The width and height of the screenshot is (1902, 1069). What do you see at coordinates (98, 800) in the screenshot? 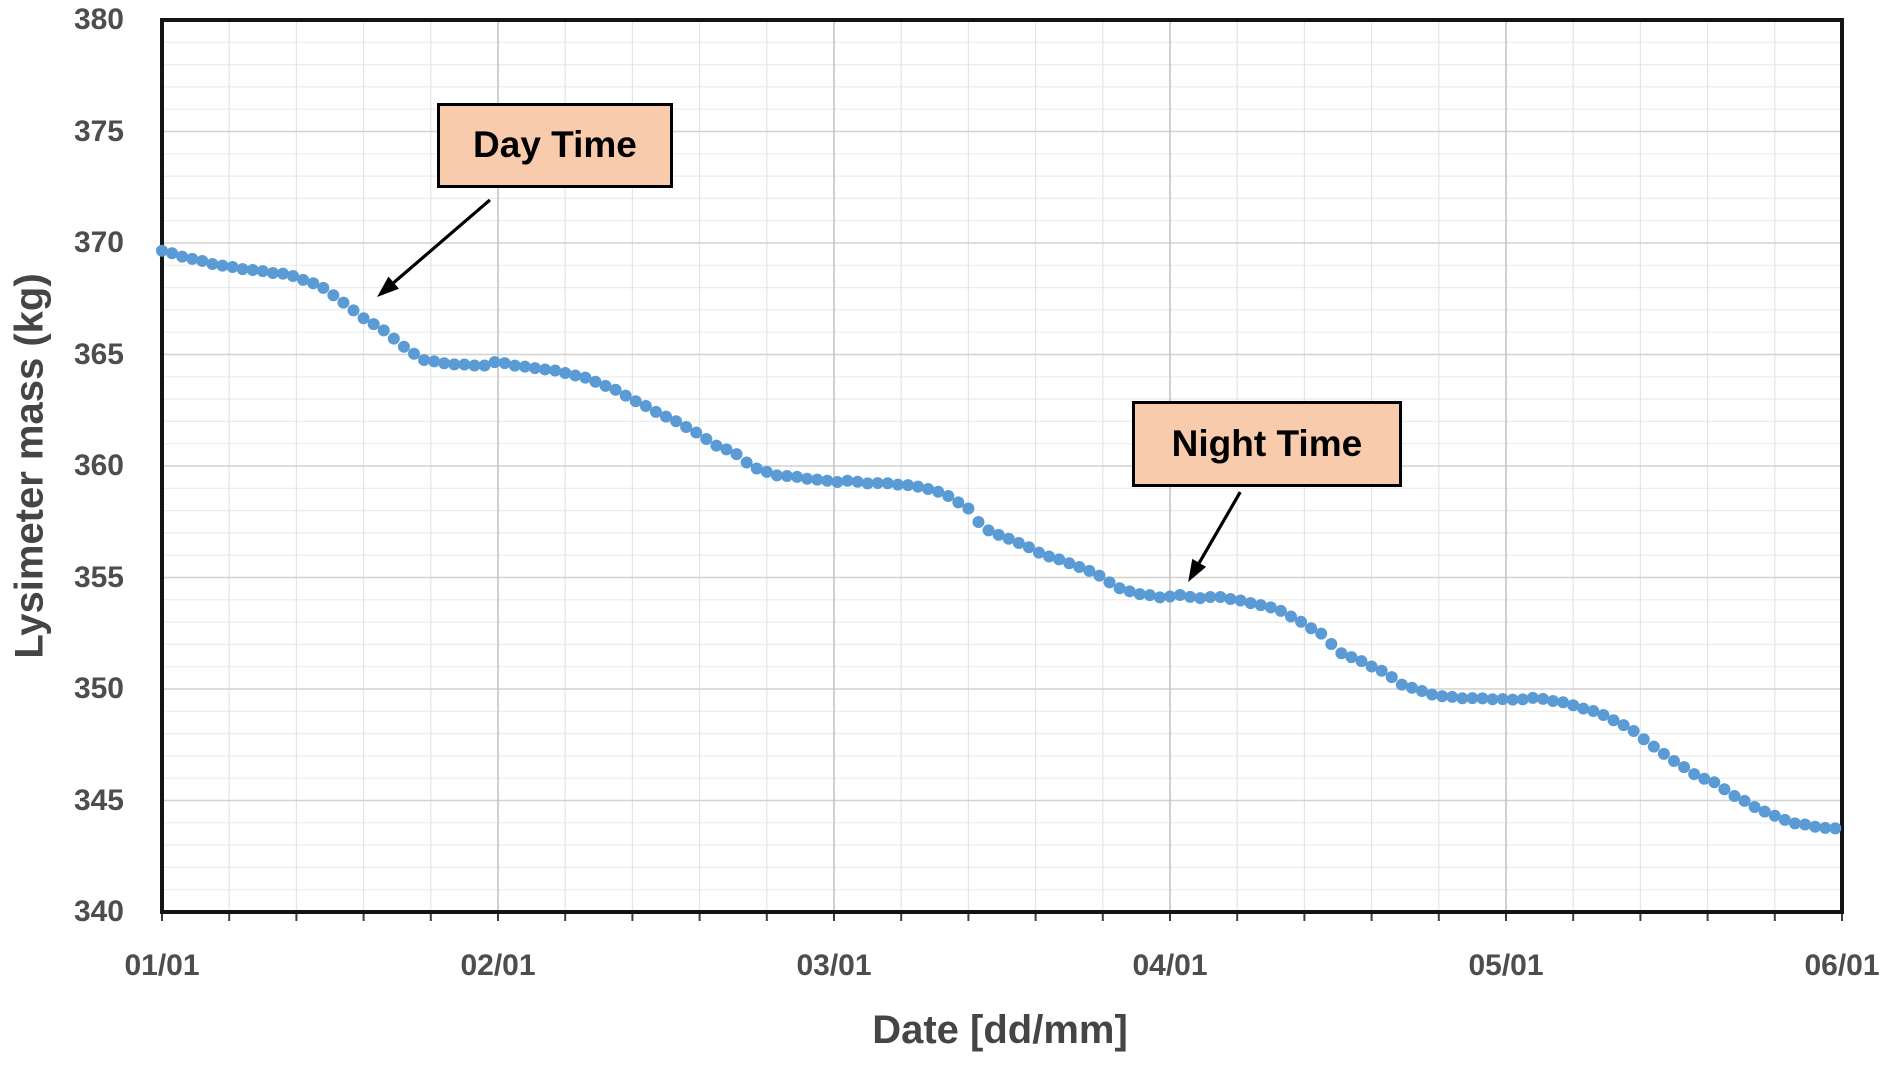
I see `y-tick-label: 345` at bounding box center [98, 800].